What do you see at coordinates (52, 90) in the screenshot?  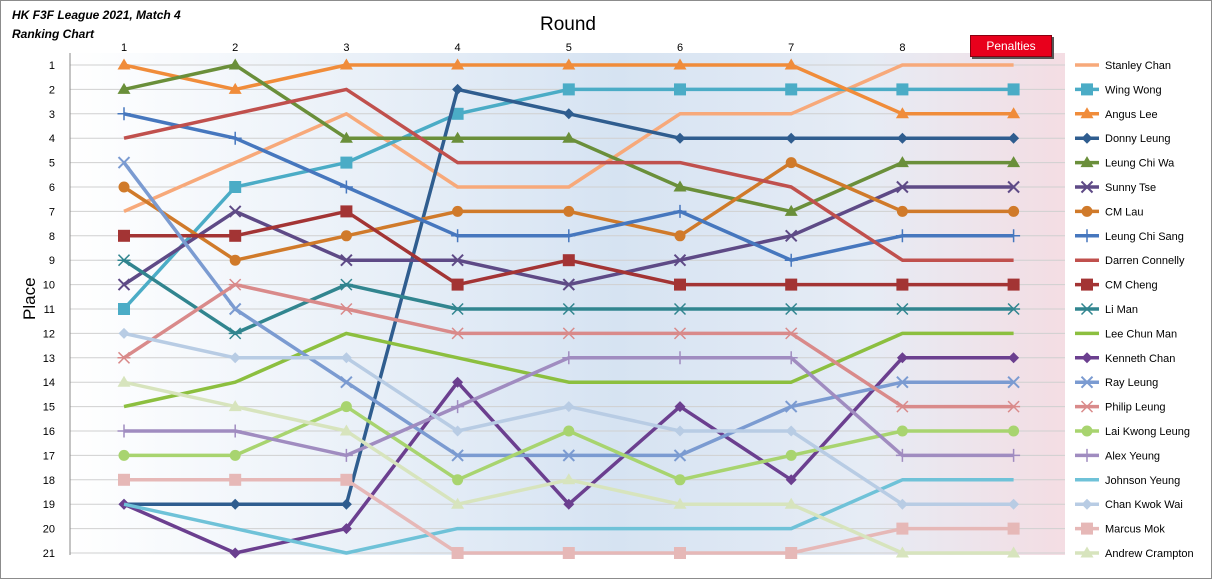 I see `y-tick-label: 2` at bounding box center [52, 90].